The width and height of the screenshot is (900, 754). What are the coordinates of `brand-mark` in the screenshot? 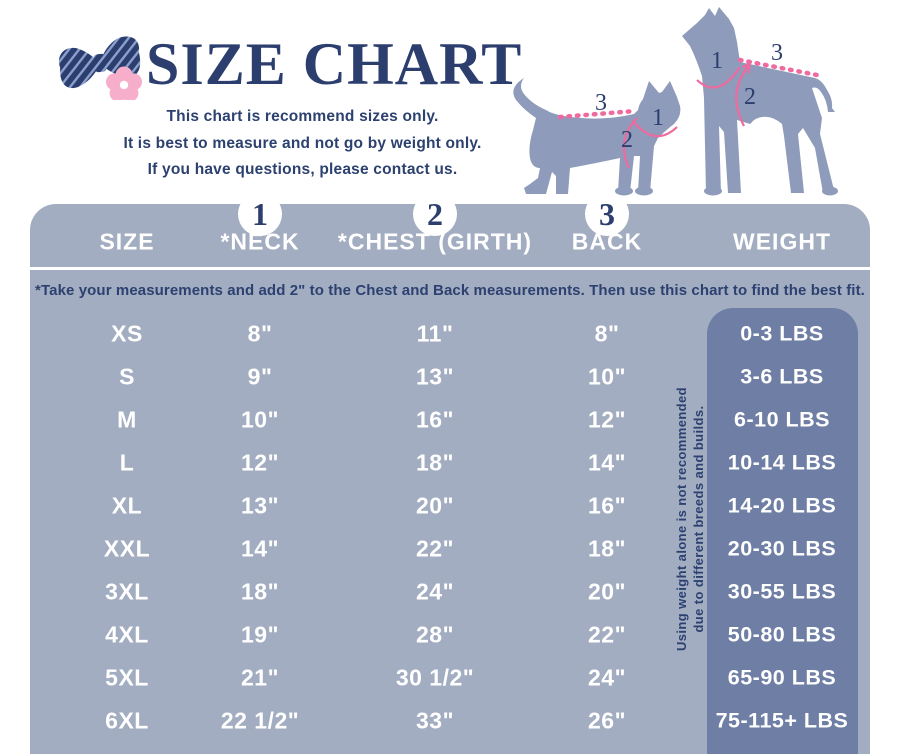 It's located at (100, 68).